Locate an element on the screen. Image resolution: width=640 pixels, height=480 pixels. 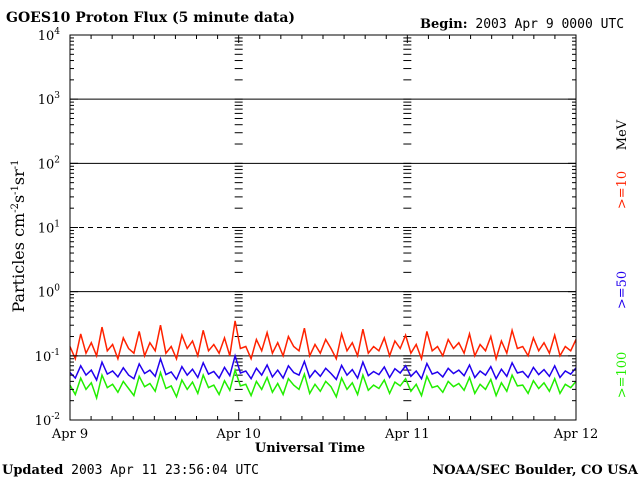
x-tick-label: Apr 11 is located at coordinates (407, 434).